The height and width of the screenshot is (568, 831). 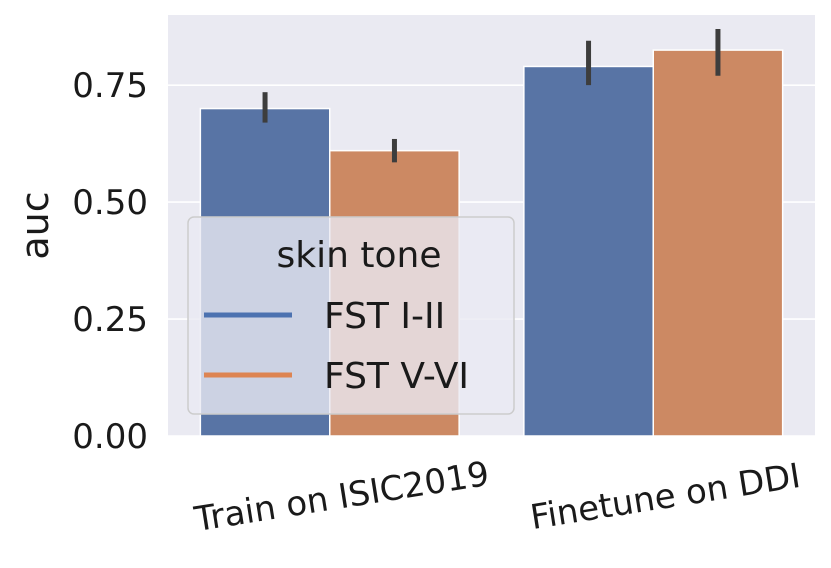 I want to click on x-tick-label: Train on ISIC2019, so click(x=341, y=497).